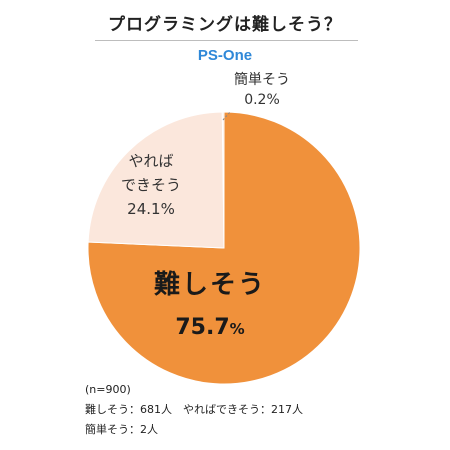 This screenshot has height=450, width=450. What do you see at coordinates (202, 327) in the screenshot?
I see `label-hard-number: 75.7` at bounding box center [202, 327].